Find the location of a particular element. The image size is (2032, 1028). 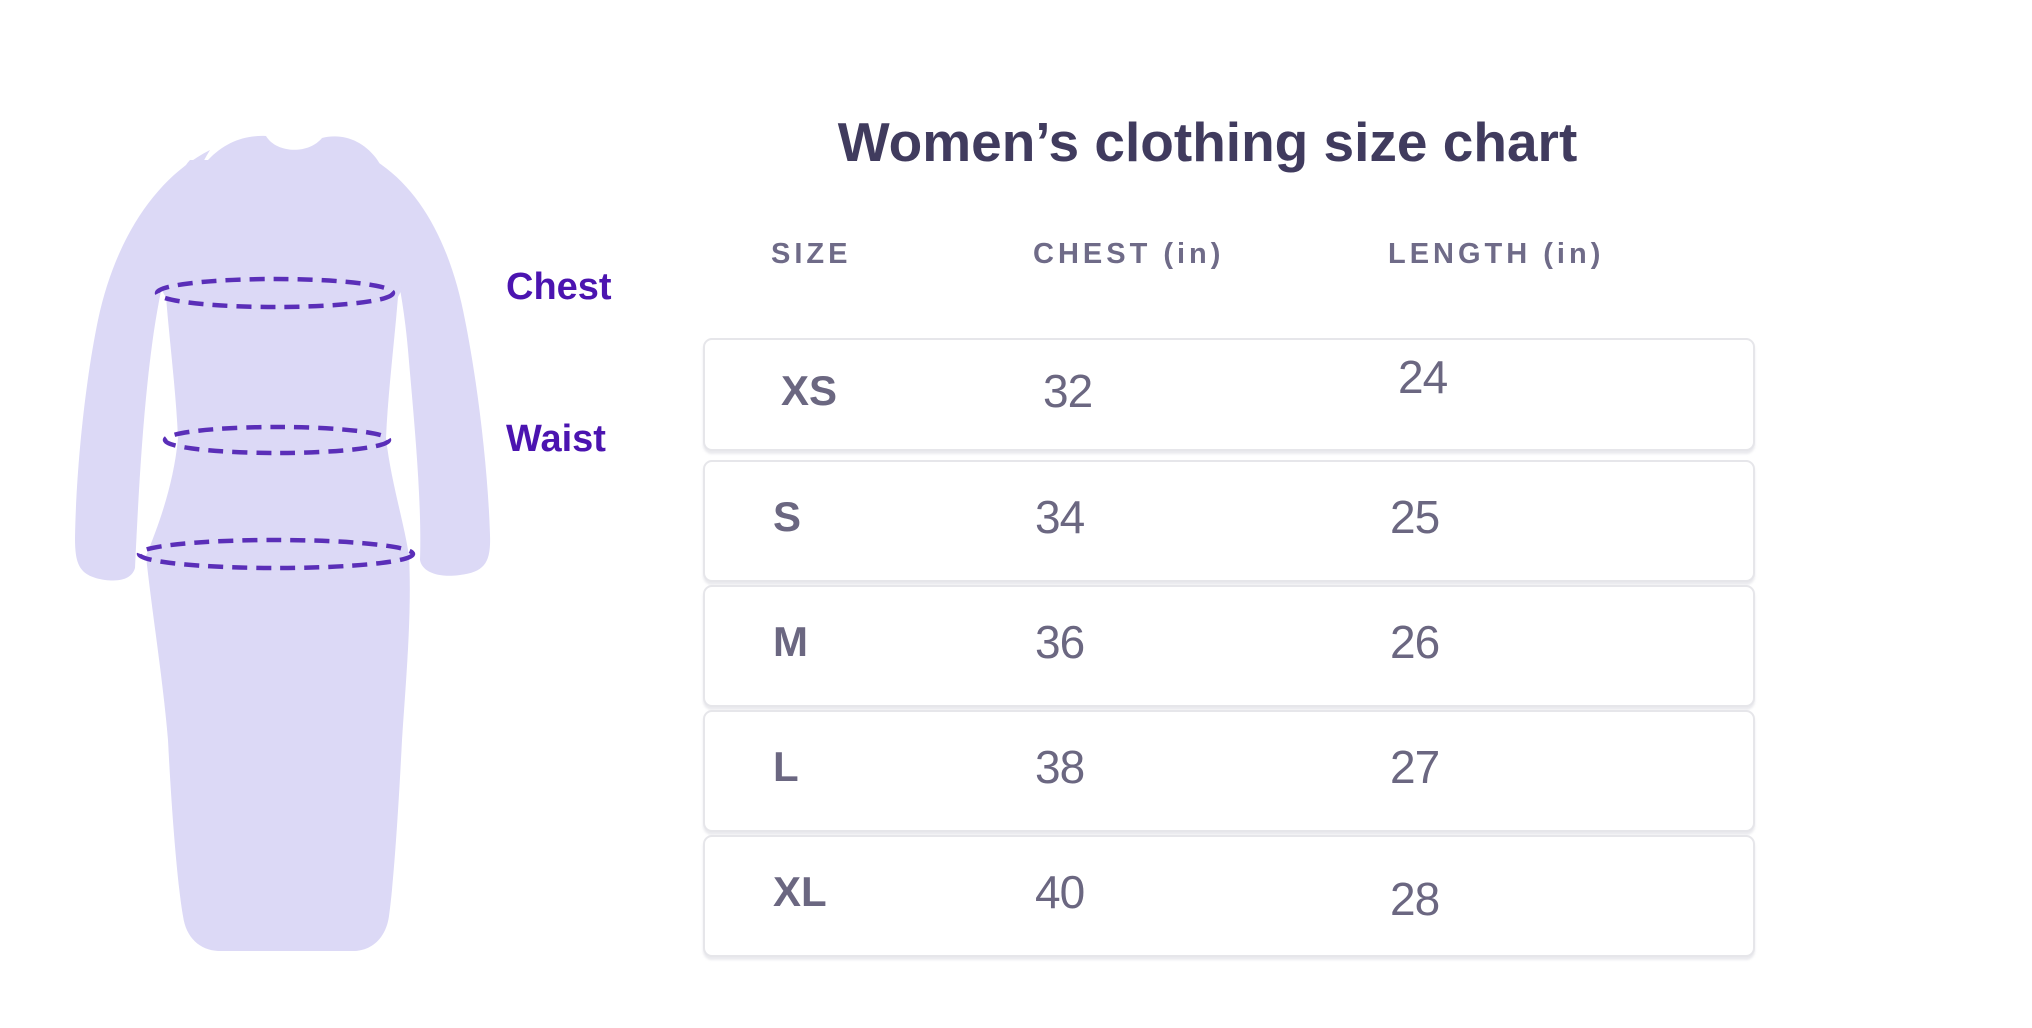

table-row-s: S 34 25 is located at coordinates (1229, 521).